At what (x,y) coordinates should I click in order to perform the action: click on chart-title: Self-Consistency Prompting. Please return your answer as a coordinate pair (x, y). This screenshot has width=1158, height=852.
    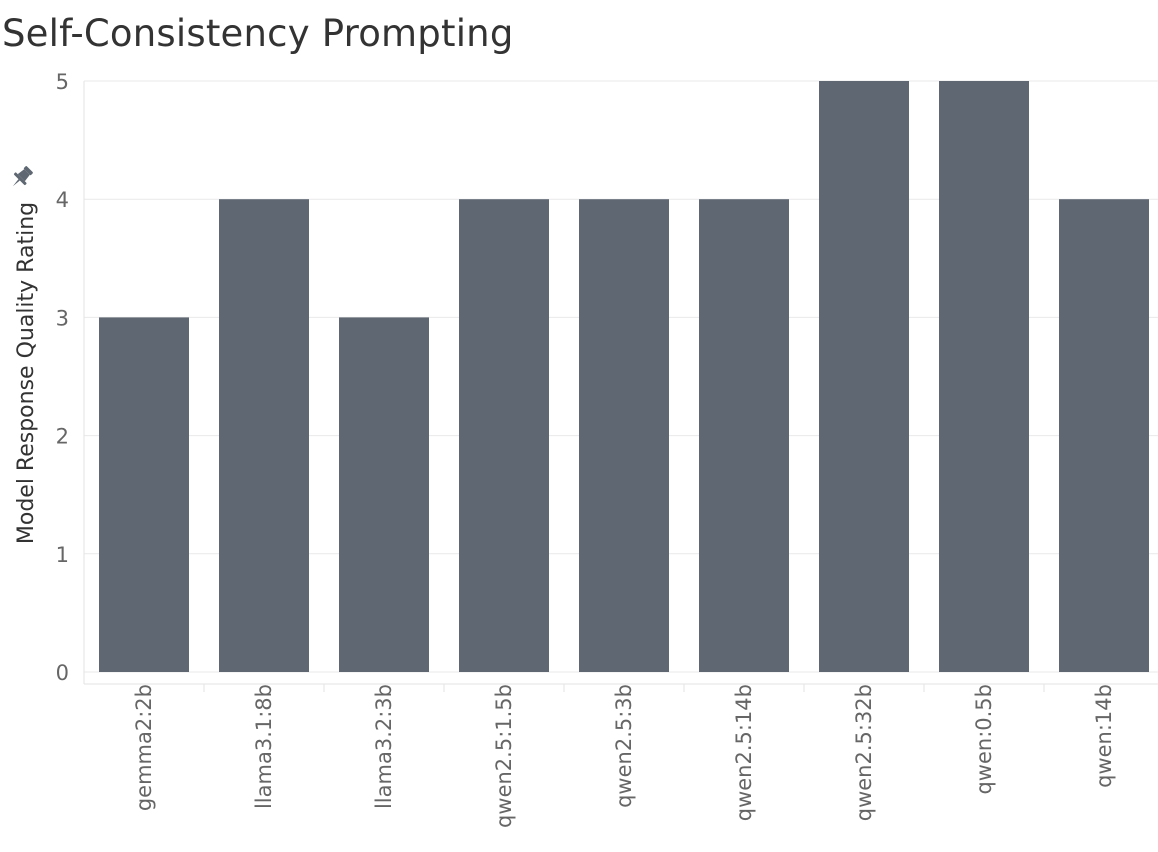
    Looking at the image, I should click on (258, 33).